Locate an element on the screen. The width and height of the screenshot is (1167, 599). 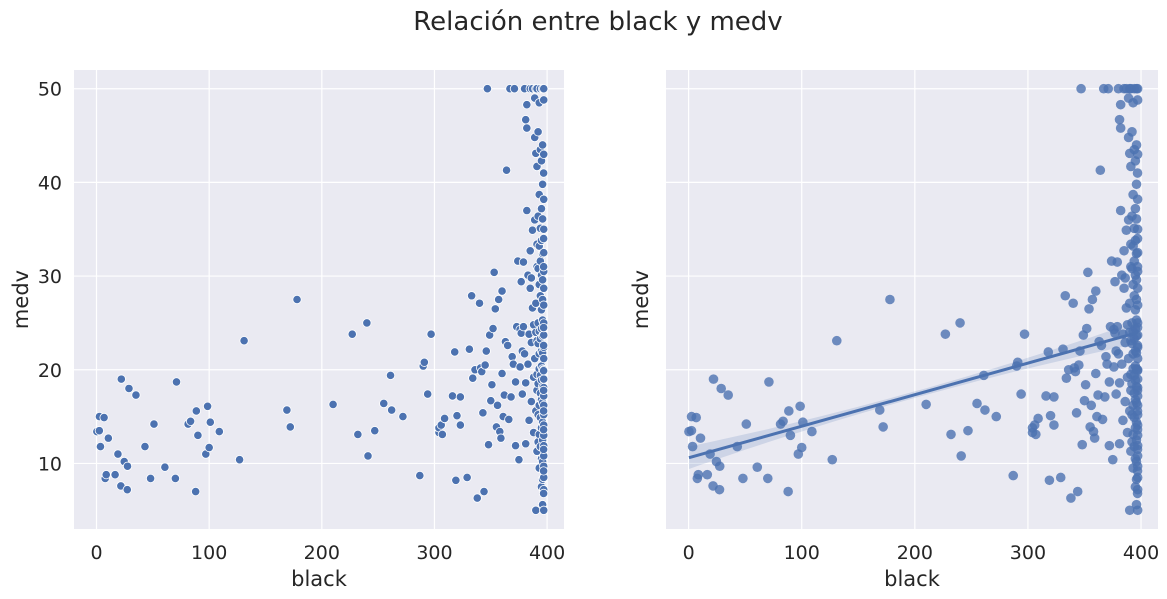
y-axis-label: medv is located at coordinates (641, 299).